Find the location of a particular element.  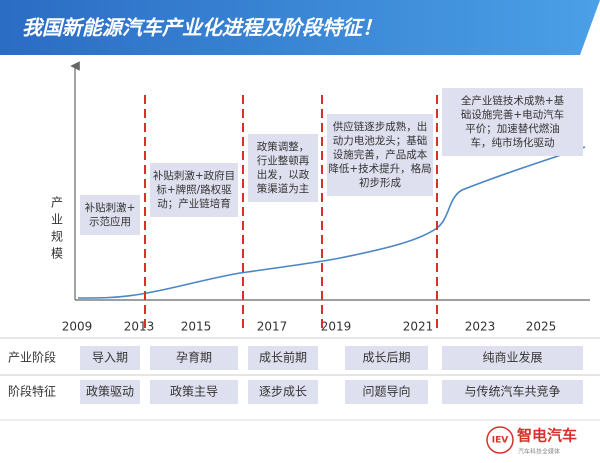

phase-text: 示范应用 is located at coordinates (110, 221).